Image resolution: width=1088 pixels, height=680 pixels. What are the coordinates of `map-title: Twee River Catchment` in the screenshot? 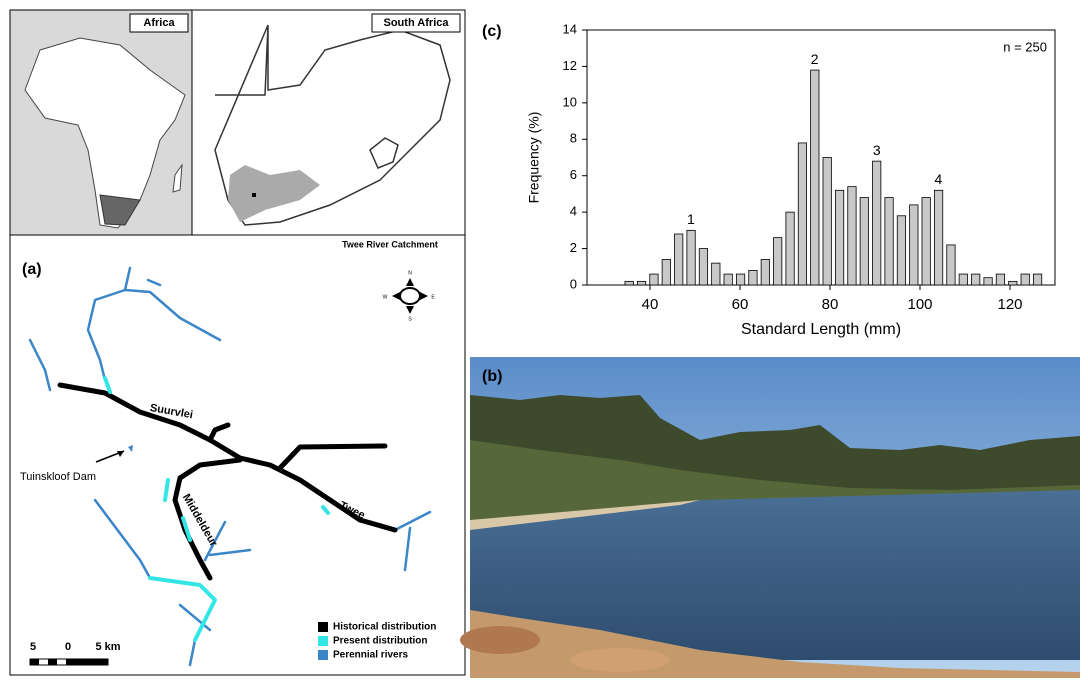 It's located at (390, 244).